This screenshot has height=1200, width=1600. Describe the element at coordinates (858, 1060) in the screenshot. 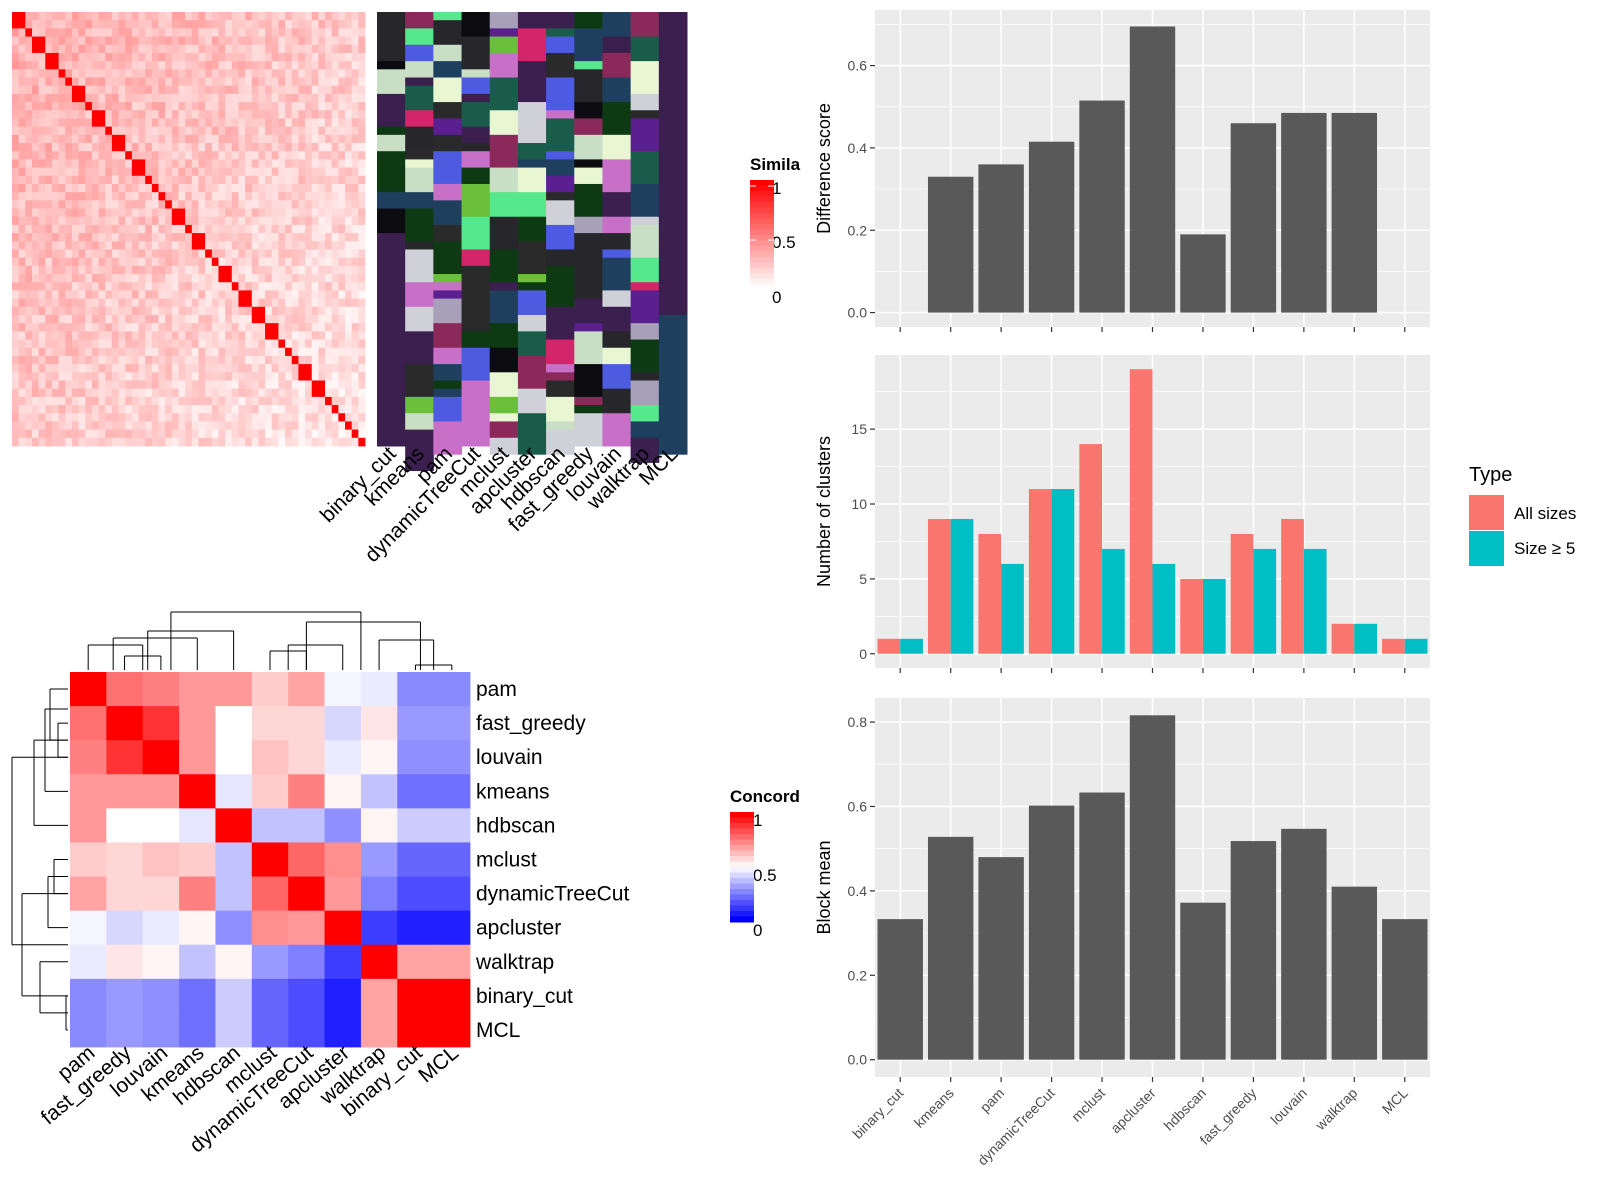

I see `y-tick-label: 0.0` at that location.